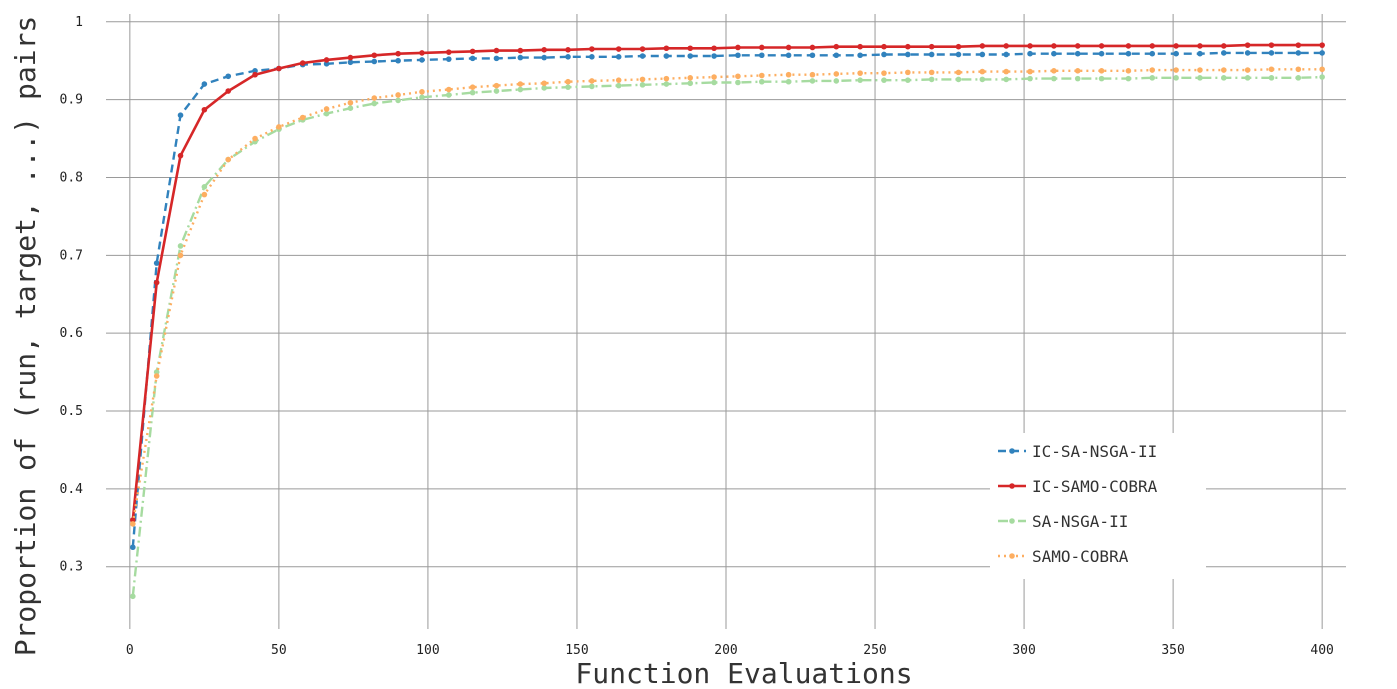 The height and width of the screenshot is (689, 1397). I want to click on x-axis-ticks: 0 50 100 150 200 250 300 350 400, so click(730, 650).